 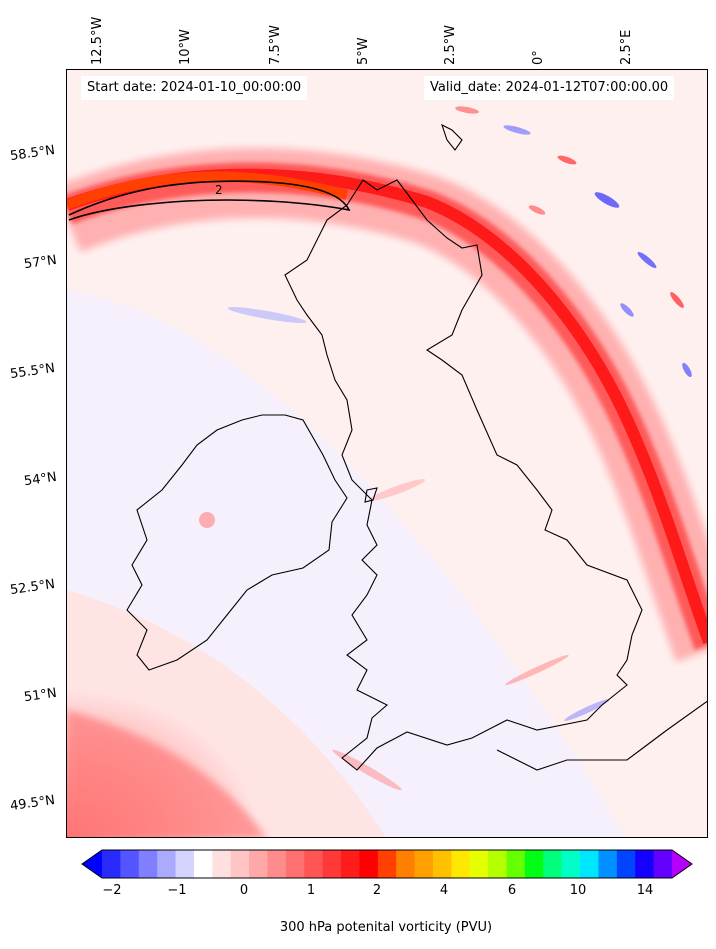 What do you see at coordinates (237, 542) in the screenshot?
I see `ireland-coast` at bounding box center [237, 542].